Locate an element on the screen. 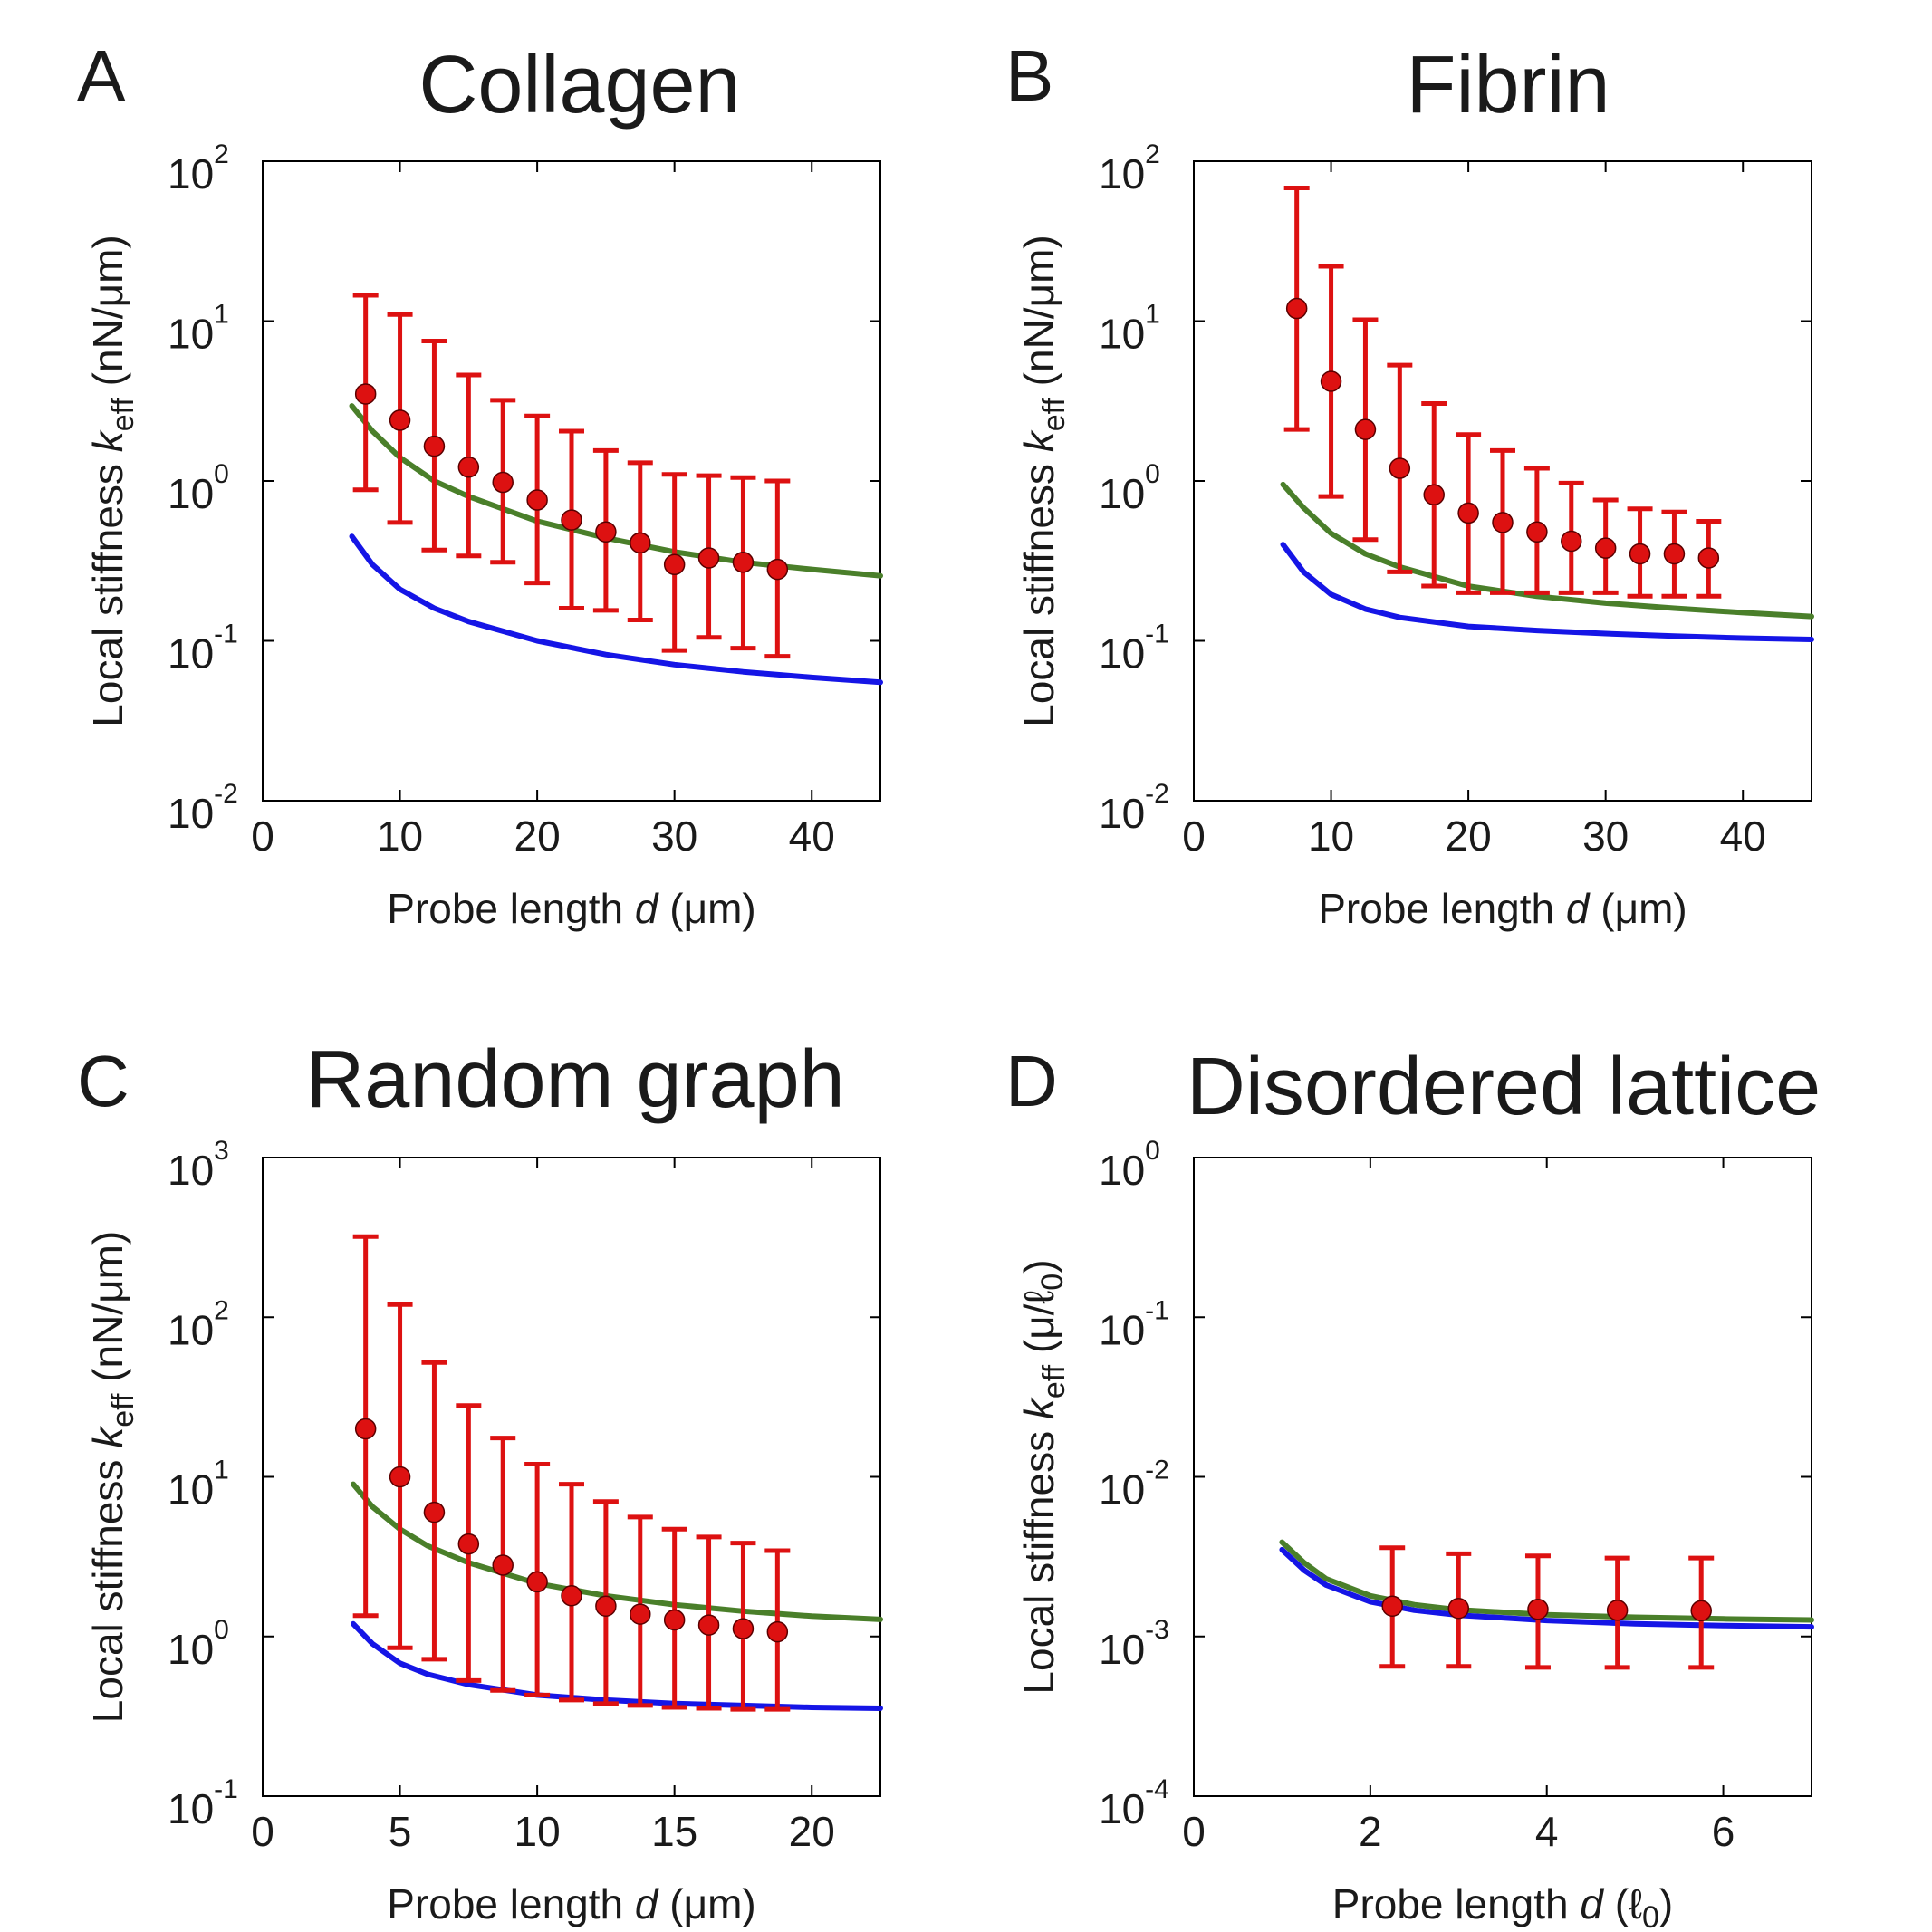 Image resolution: width=1932 pixels, height=1932 pixels. y-tick-label: 10¹ is located at coordinates (1129, 329).